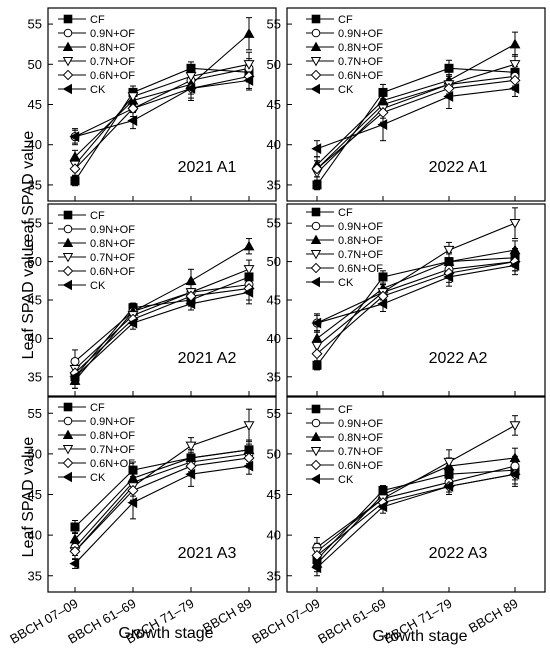 This screenshot has width=550, height=650. What do you see at coordinates (458, 167) in the screenshot?
I see `panel-label: 2022 A1` at bounding box center [458, 167].